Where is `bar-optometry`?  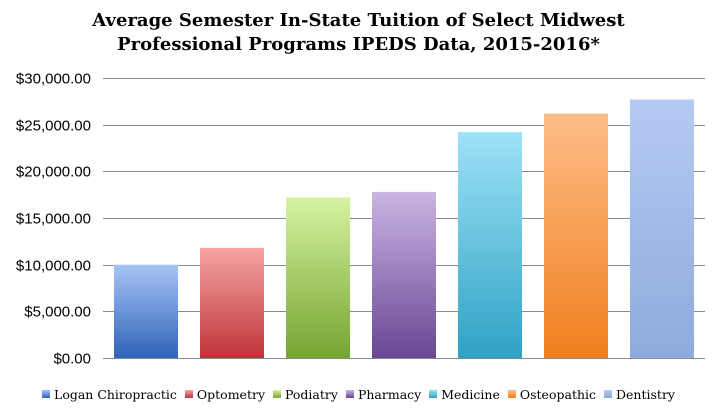
bar-optometry is located at coordinates (232, 302).